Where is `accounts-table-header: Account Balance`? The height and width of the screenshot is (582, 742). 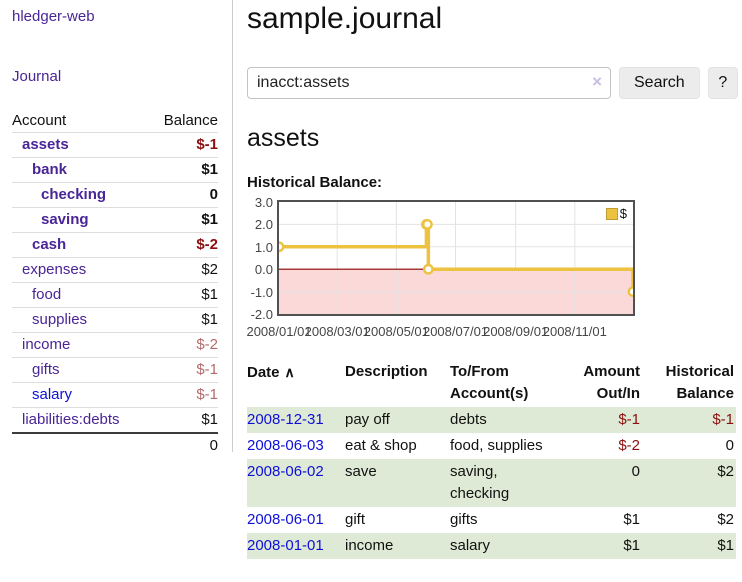
accounts-table-header: Account Balance is located at coordinates (115, 121).